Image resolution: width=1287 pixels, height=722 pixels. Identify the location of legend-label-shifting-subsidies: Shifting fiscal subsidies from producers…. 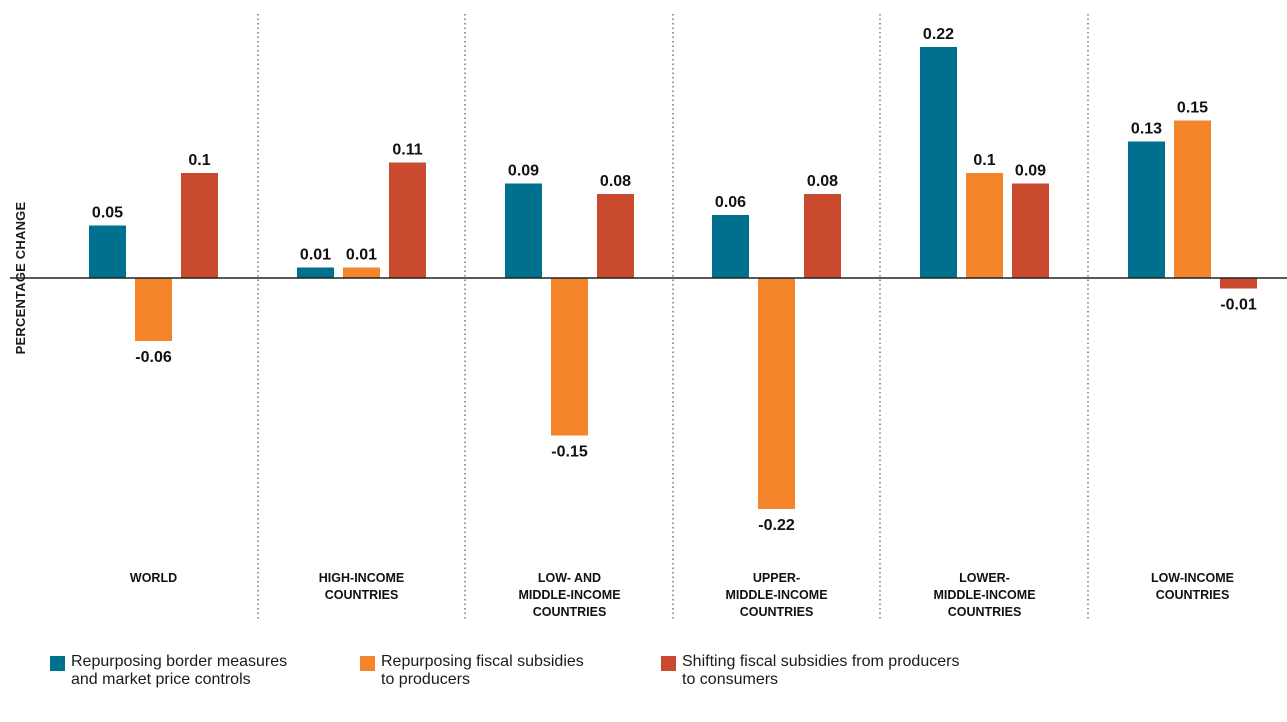
(821, 670).